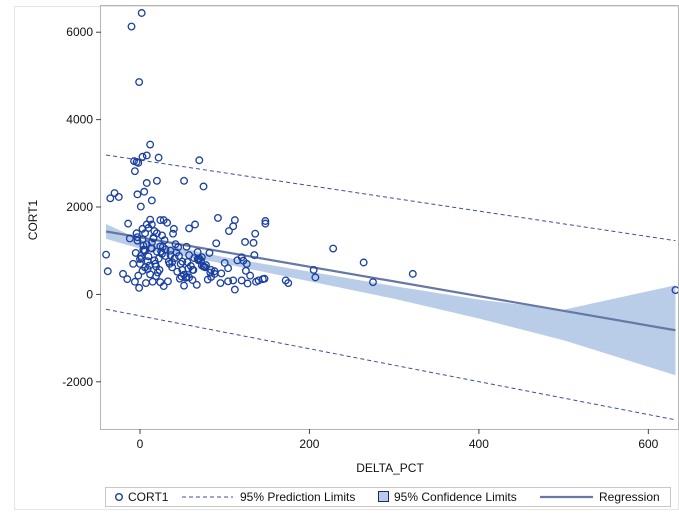 The width and height of the screenshot is (679, 516). Describe the element at coordinates (77, 382) in the screenshot. I see `y-tick-label: -2000` at that location.